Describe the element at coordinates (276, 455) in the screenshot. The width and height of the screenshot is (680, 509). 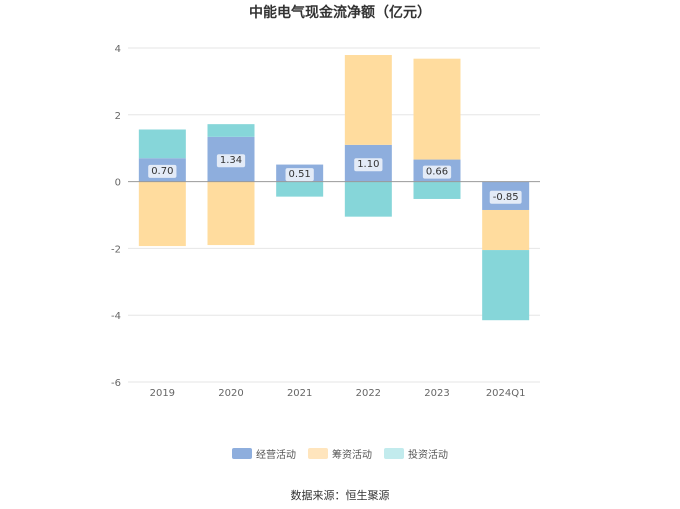
I see `legend-label-operating: 经营活动` at that location.